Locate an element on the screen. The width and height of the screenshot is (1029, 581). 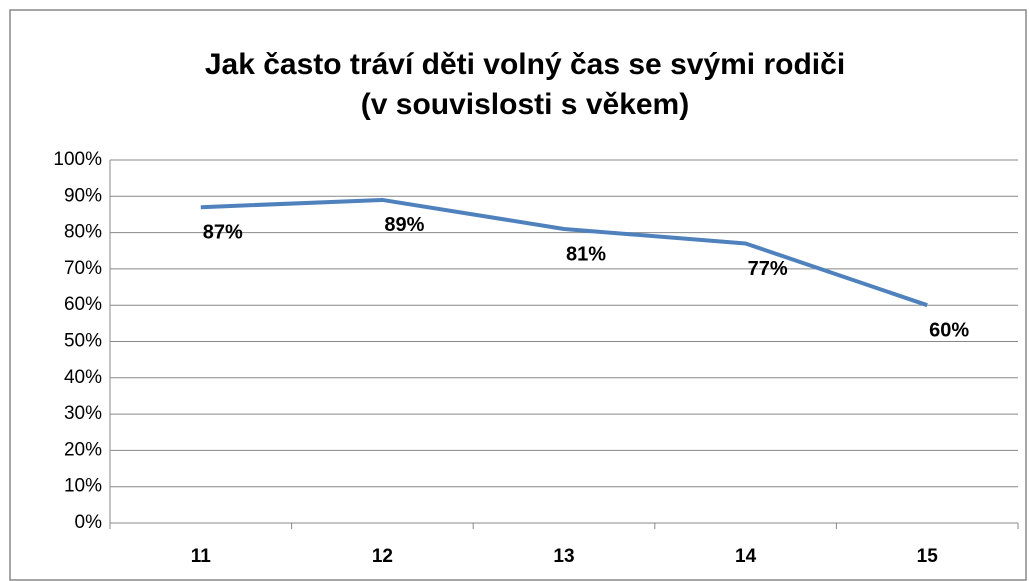
x-tick-label: 15 is located at coordinates (928, 556).